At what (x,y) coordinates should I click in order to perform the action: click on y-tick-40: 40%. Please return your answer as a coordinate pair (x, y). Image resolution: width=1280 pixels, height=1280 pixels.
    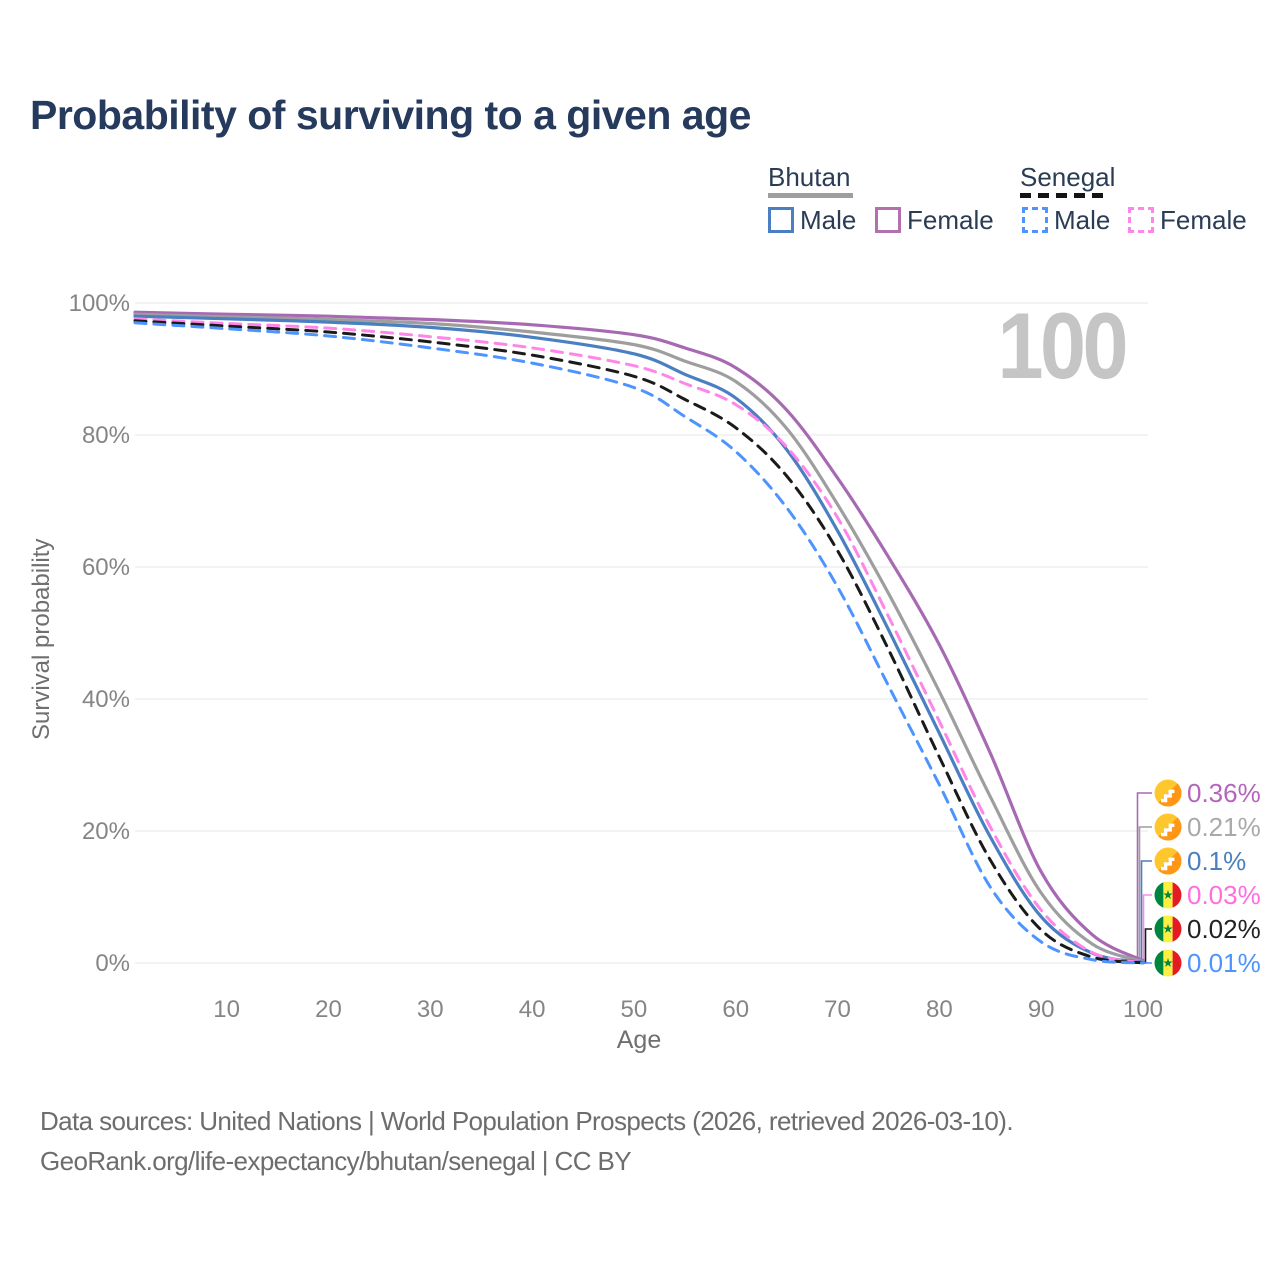
    Looking at the image, I should click on (105, 699).